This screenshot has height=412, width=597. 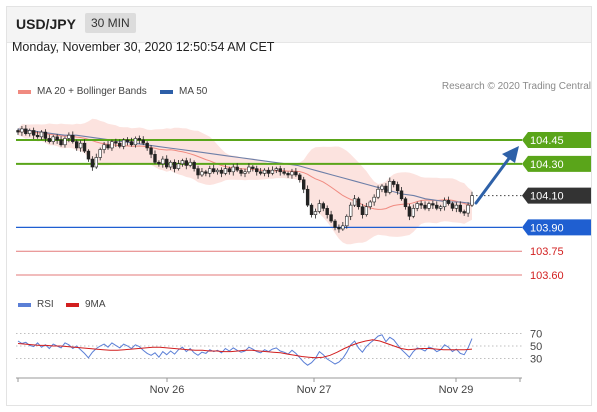 I want to click on rsi-line, so click(x=245, y=350).